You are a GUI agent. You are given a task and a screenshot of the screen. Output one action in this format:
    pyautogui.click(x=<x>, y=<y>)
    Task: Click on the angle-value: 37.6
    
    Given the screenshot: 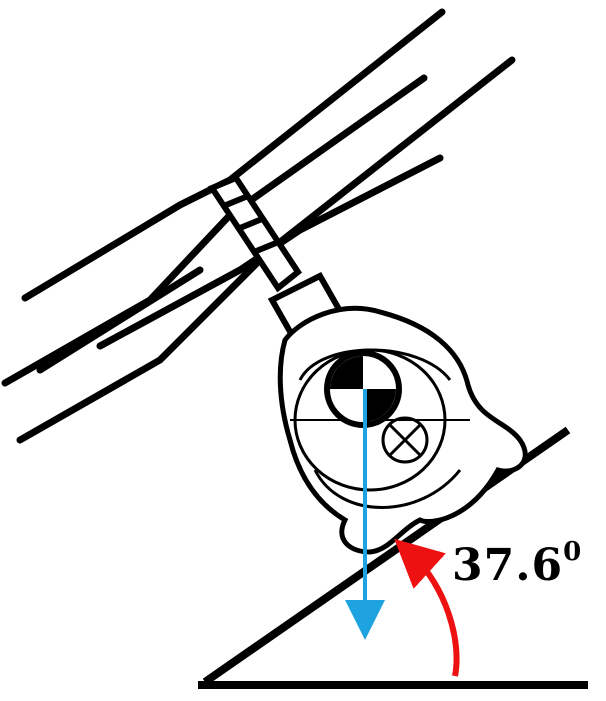 What is the action you would take?
    pyautogui.click(x=508, y=565)
    